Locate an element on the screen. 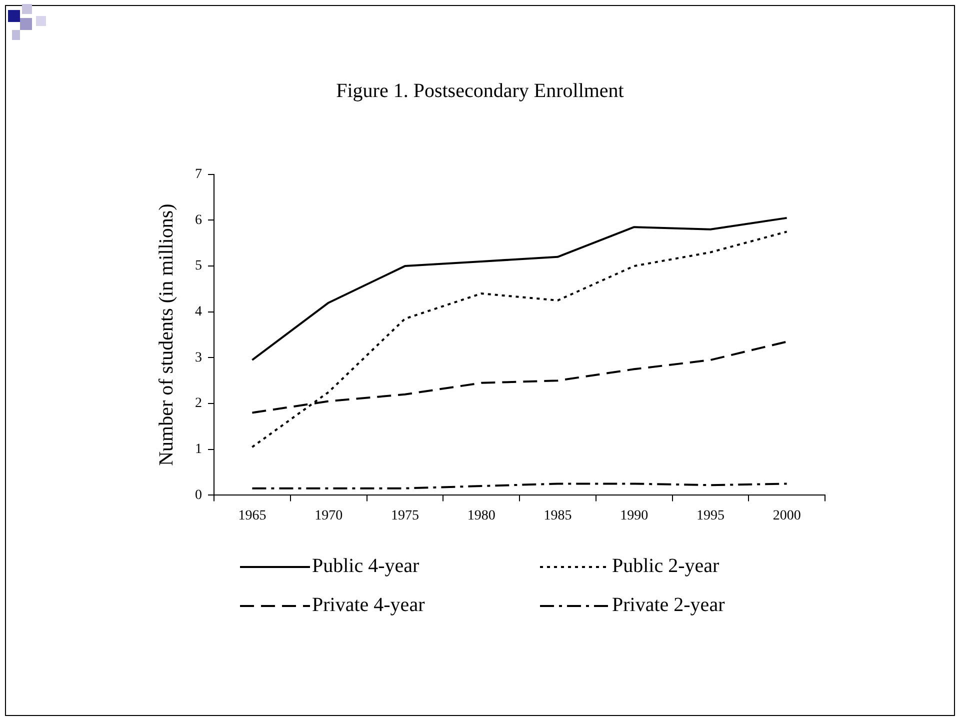 The height and width of the screenshot is (721, 960). x-tick-label: 1990 is located at coordinates (634, 516).